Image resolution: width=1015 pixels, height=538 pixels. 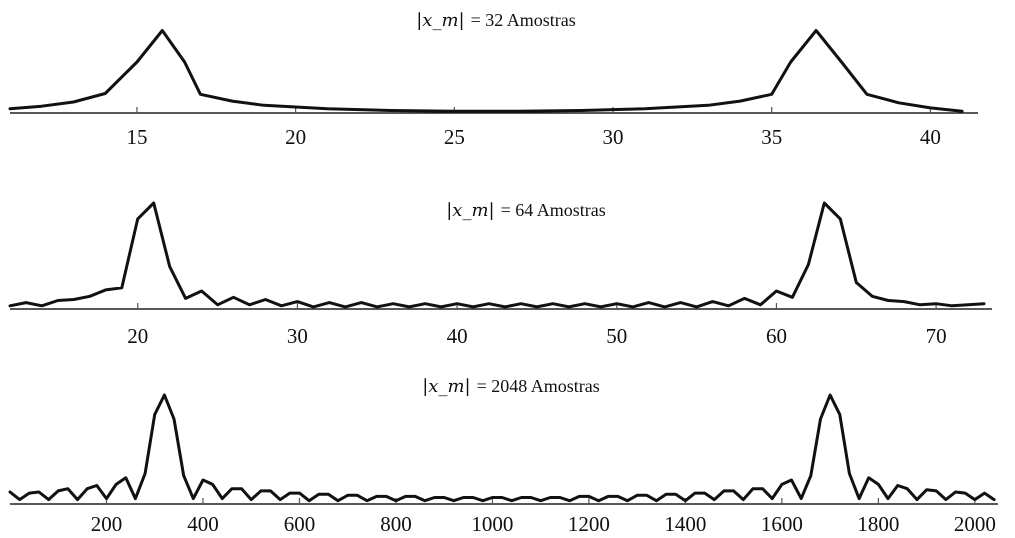 What do you see at coordinates (936, 336) in the screenshot?
I see `x-tick-label-70: 70` at bounding box center [936, 336].